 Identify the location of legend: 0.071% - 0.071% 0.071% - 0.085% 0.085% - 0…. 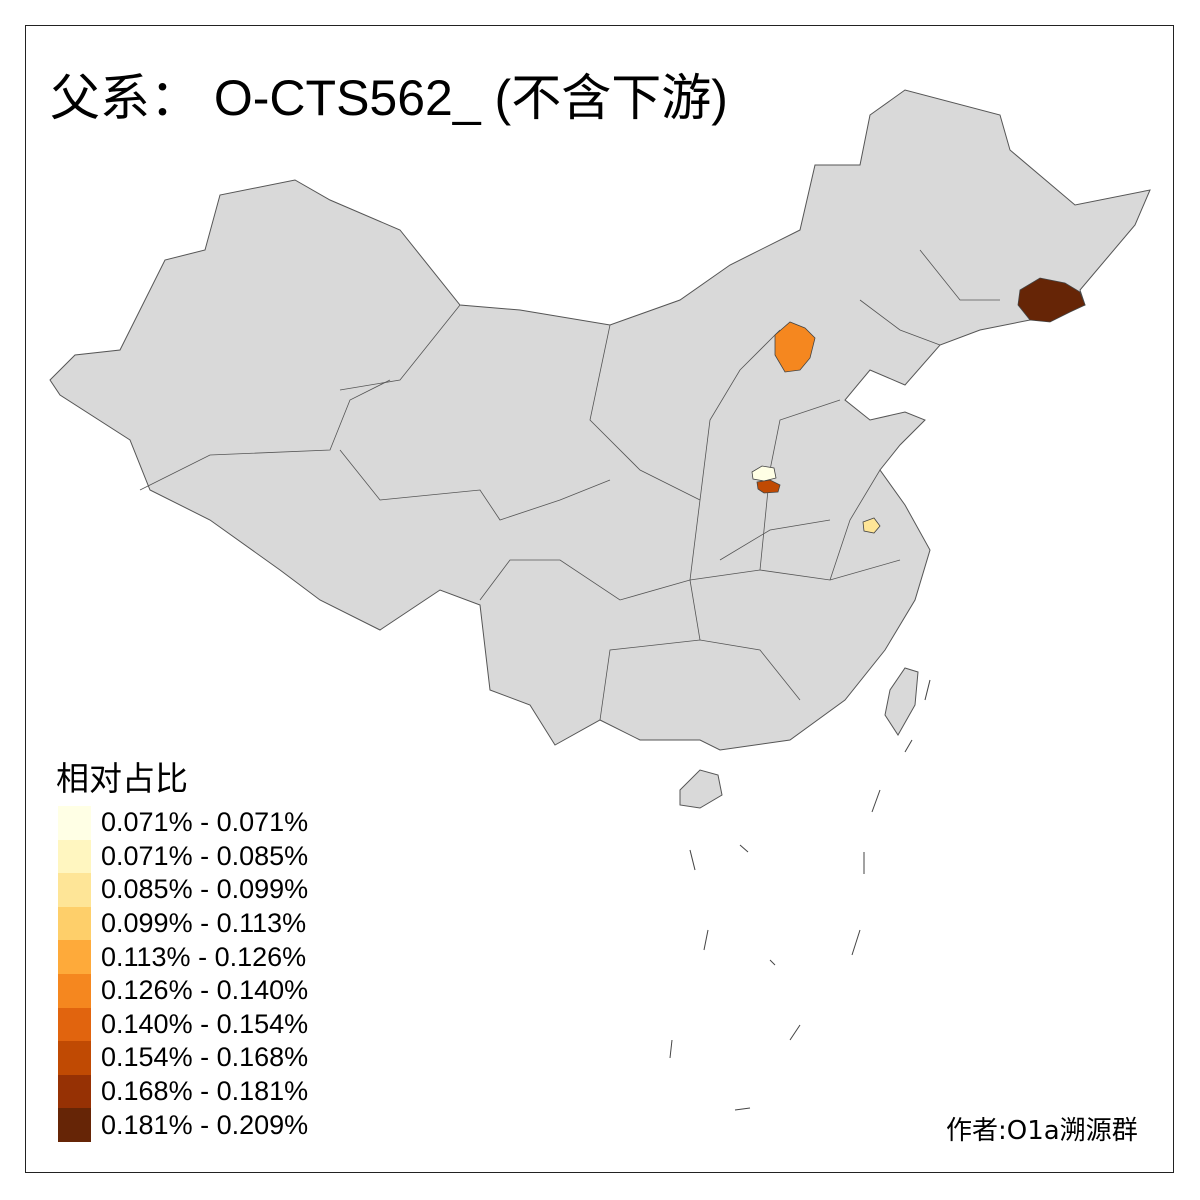
(183, 974).